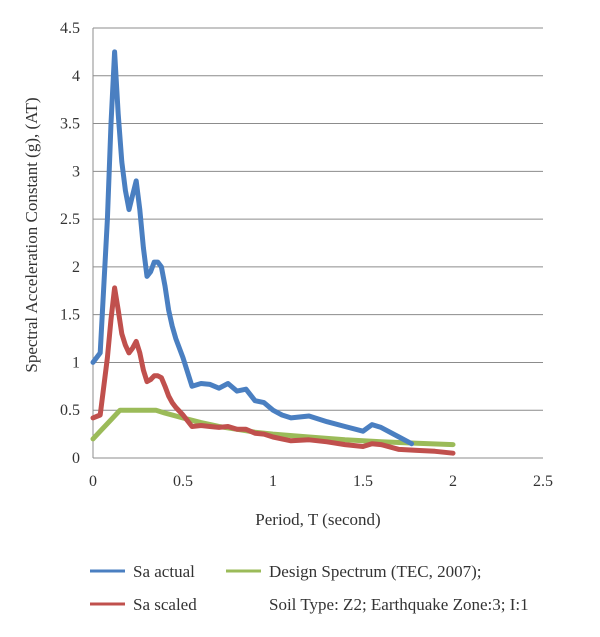 This screenshot has width=600, height=637. What do you see at coordinates (70, 28) in the screenshot?
I see `y-tick-label-9: 4.5` at bounding box center [70, 28].